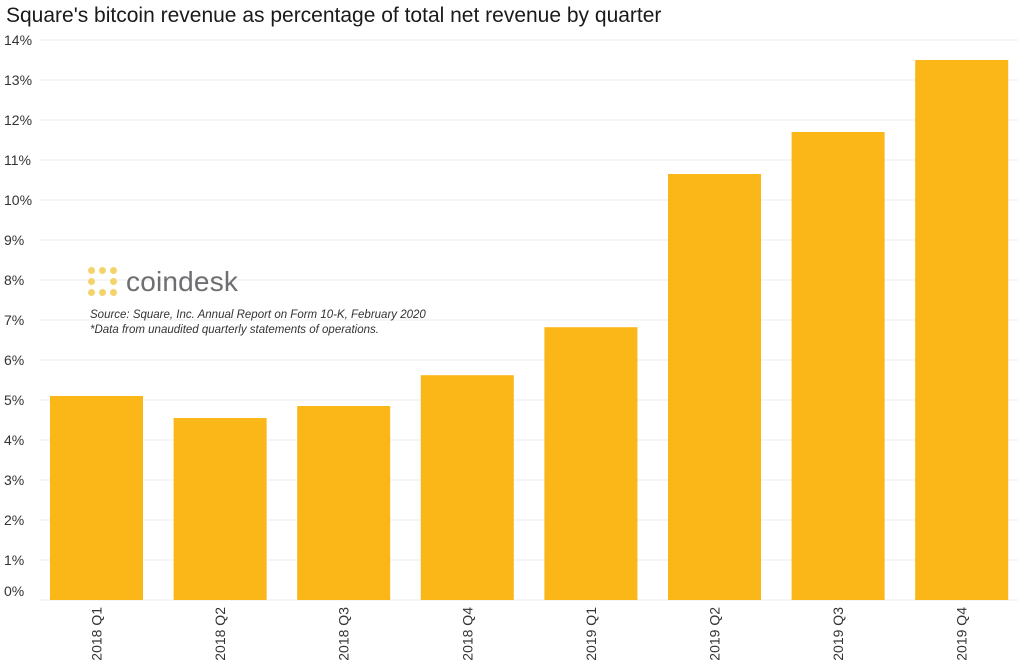 The image size is (1024, 660). I want to click on x-tick-label: 2018 Q3, so click(344, 633).